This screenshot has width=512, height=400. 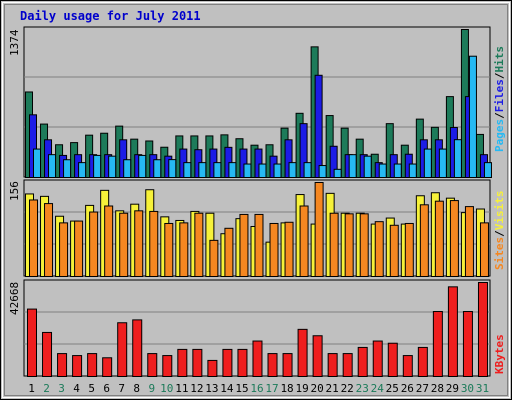 What do you see at coordinates (362, 388) in the screenshot?
I see `x-tick-label-23: 23` at bounding box center [362, 388].